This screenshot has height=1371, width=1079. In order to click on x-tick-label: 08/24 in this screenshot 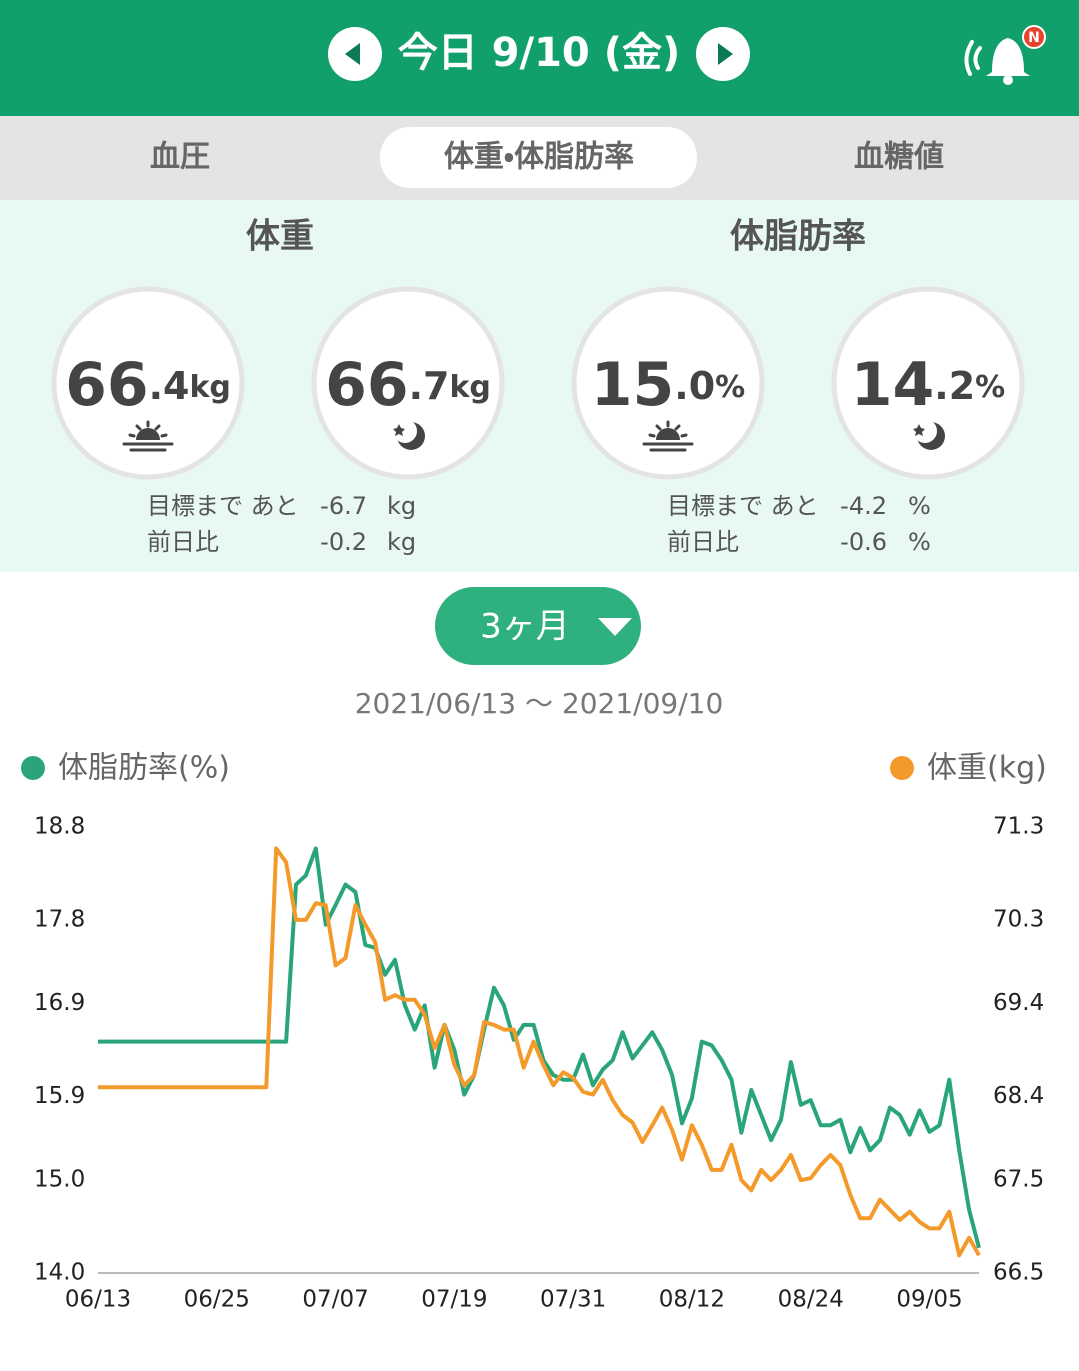, I will do `click(811, 1300)`.